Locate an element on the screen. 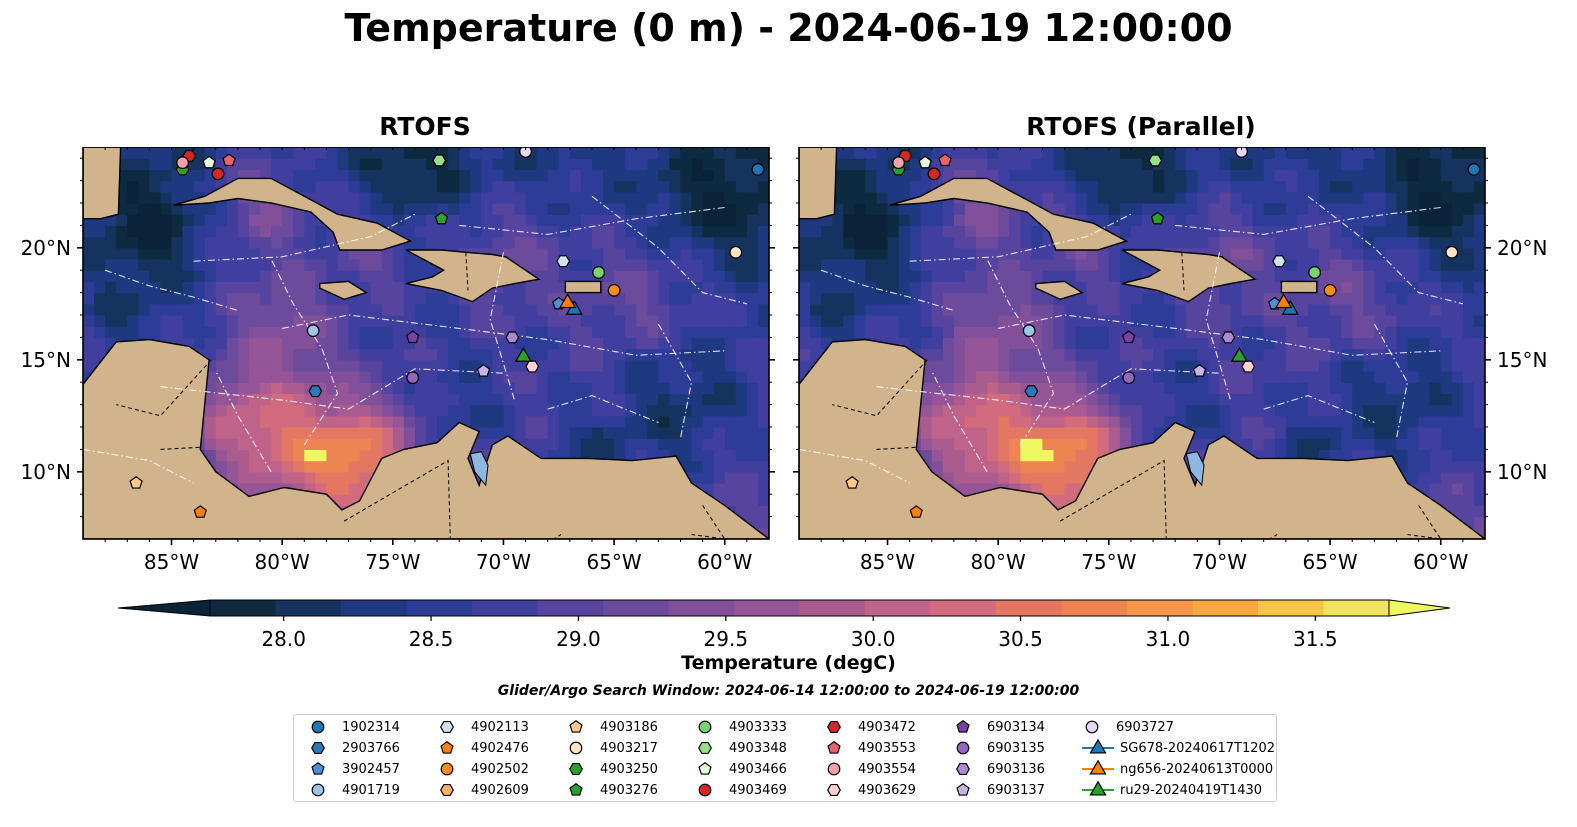 The width and height of the screenshot is (1577, 827). legend-label: 6903134 is located at coordinates (1016, 727).